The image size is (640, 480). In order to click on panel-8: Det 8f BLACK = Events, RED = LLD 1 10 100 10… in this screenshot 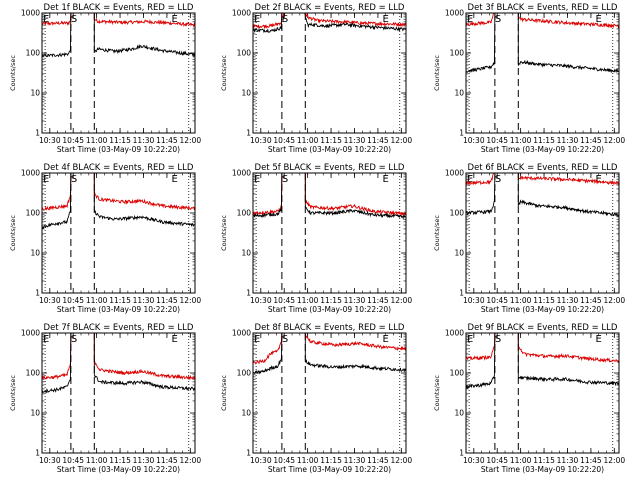, I will do `click(316, 398)`.